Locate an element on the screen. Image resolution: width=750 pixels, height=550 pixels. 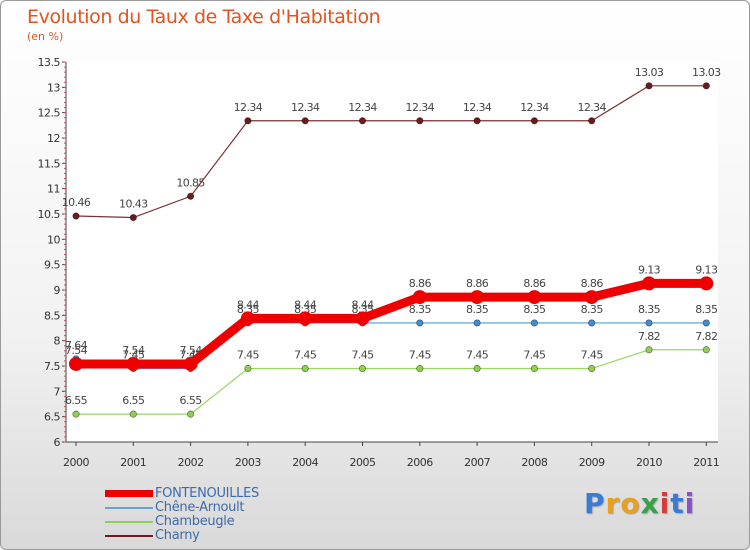
y-tick-label: 8 is located at coordinates (57, 341).